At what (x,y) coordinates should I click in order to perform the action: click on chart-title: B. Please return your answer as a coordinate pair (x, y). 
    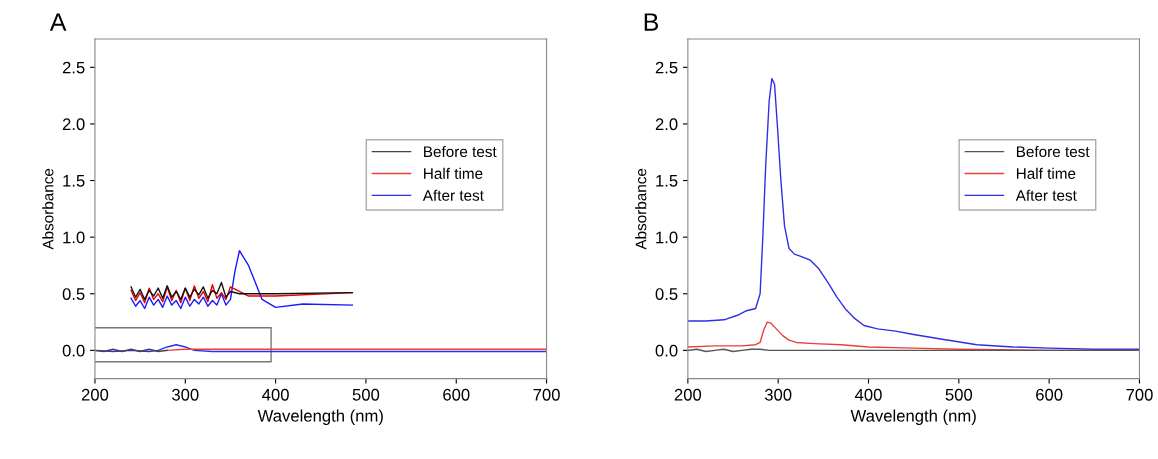
    Looking at the image, I should click on (651, 22).